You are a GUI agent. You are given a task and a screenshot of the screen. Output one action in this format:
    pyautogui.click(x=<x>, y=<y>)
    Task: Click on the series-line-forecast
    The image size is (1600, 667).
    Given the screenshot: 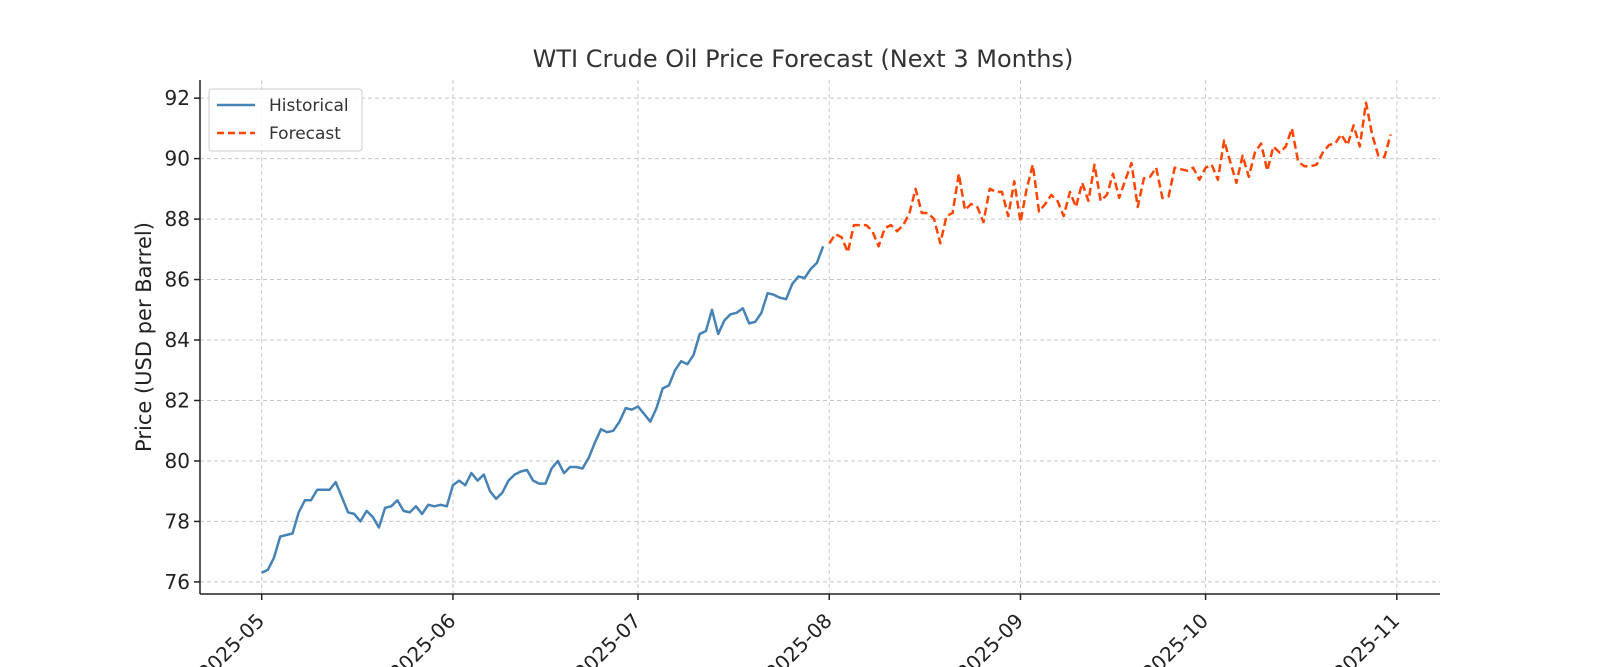 What is the action you would take?
    pyautogui.click(x=1110, y=177)
    